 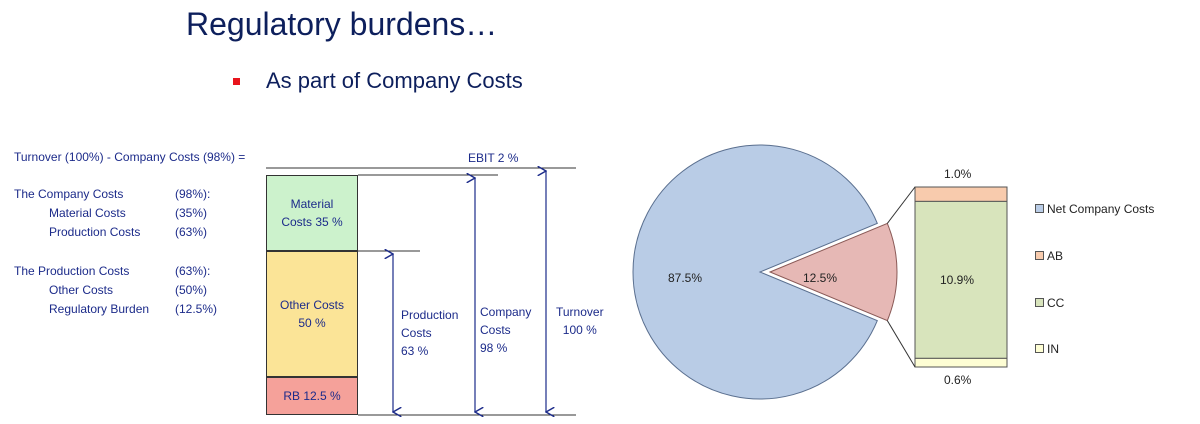 I want to click on segment-material-label: Material Costs 35 %, so click(x=312, y=213).